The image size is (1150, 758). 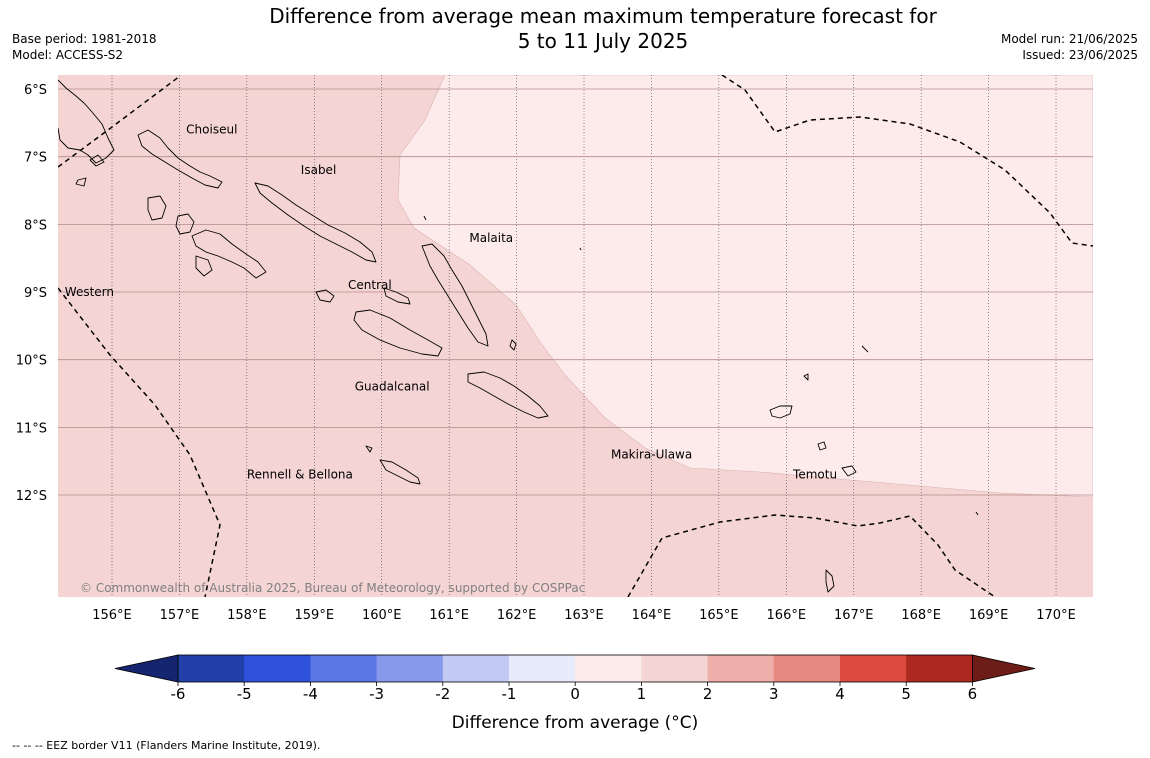 What do you see at coordinates (642, 694) in the screenshot?
I see `colour-bar-tick-label: 1` at bounding box center [642, 694].